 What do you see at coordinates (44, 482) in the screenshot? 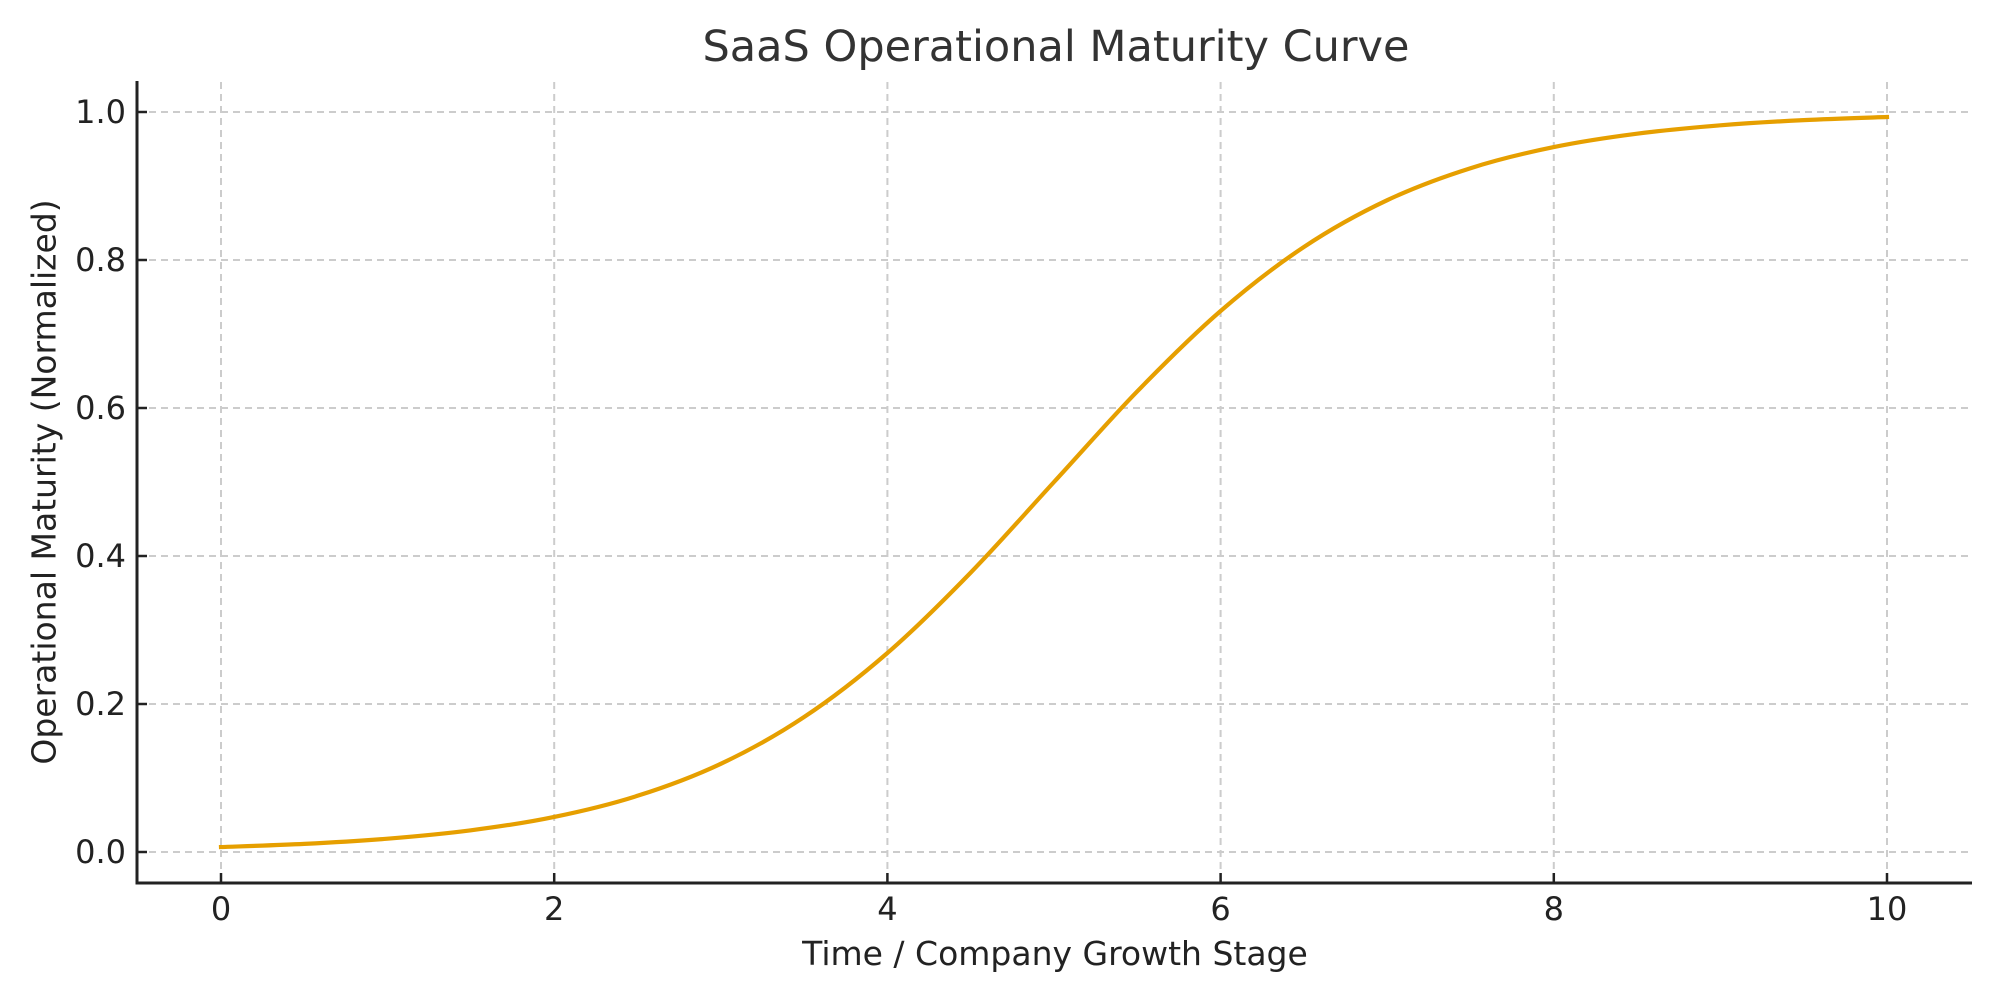
I see `y-axis-label: Operational Maturity (Normalized)` at bounding box center [44, 482].